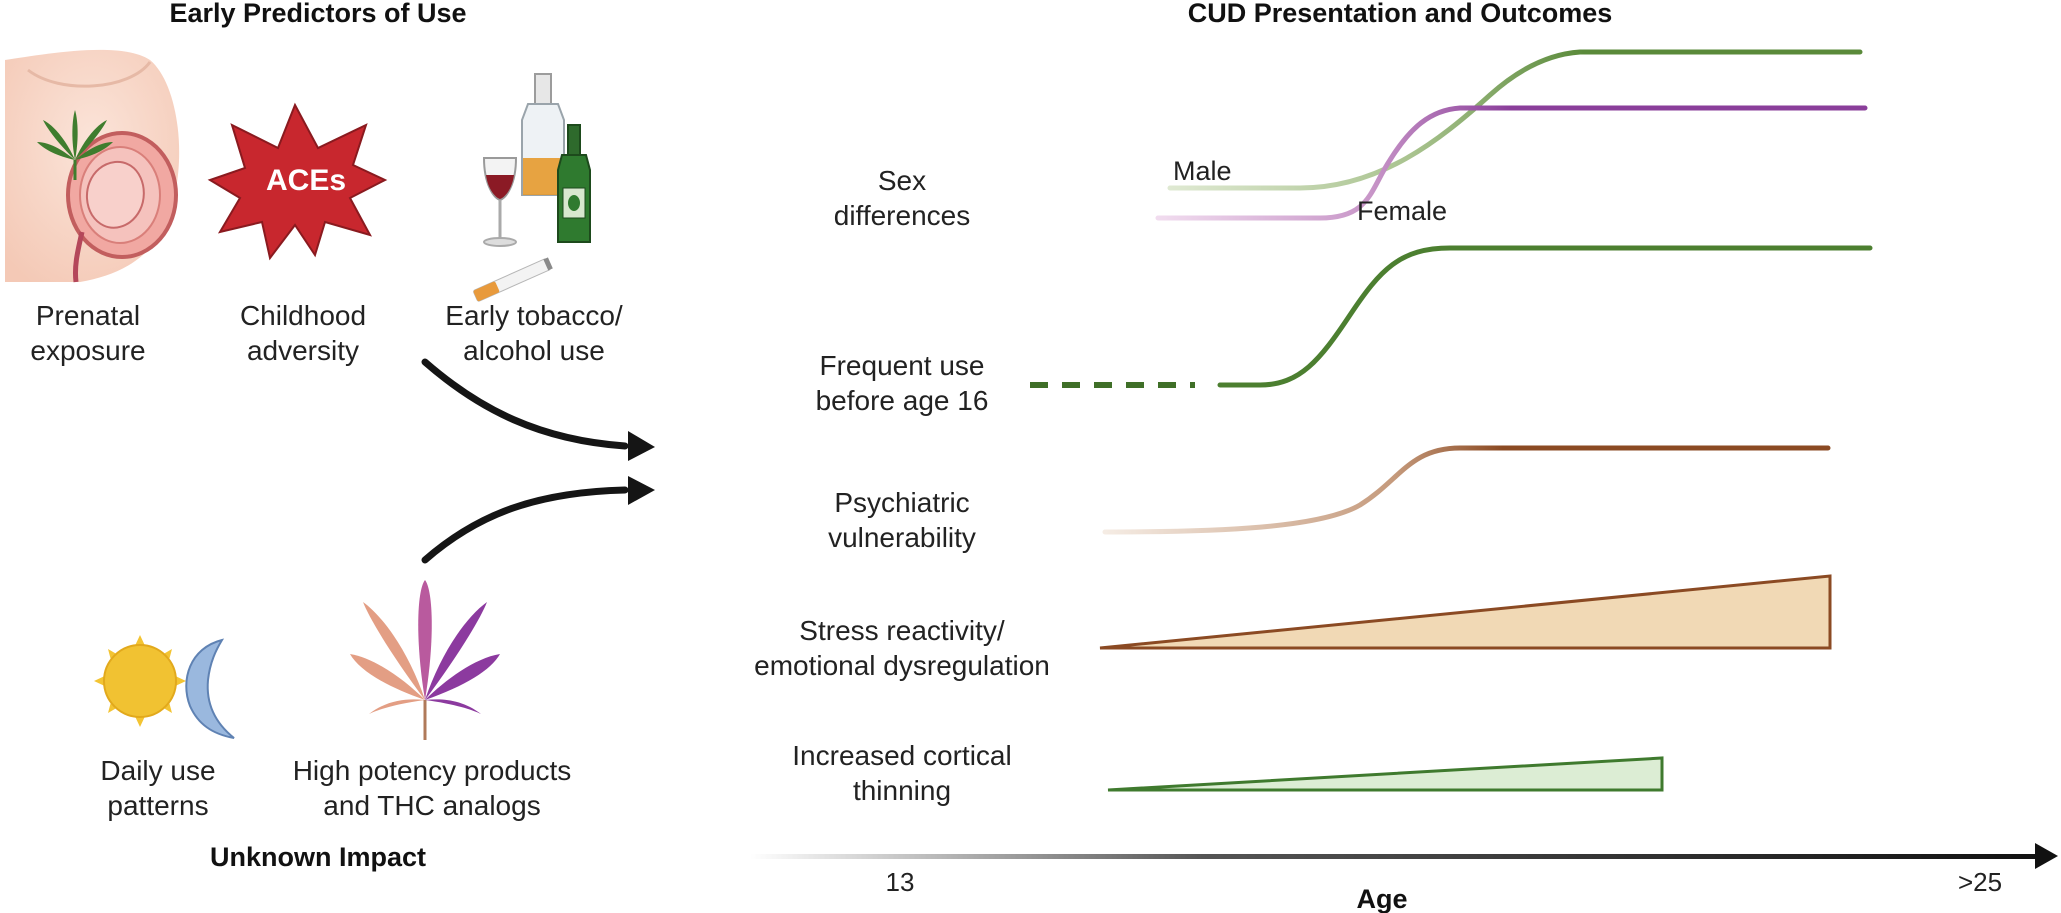 The width and height of the screenshot is (2061, 913). What do you see at coordinates (641, 490) in the screenshot?
I see `arrow-head-lower` at bounding box center [641, 490].